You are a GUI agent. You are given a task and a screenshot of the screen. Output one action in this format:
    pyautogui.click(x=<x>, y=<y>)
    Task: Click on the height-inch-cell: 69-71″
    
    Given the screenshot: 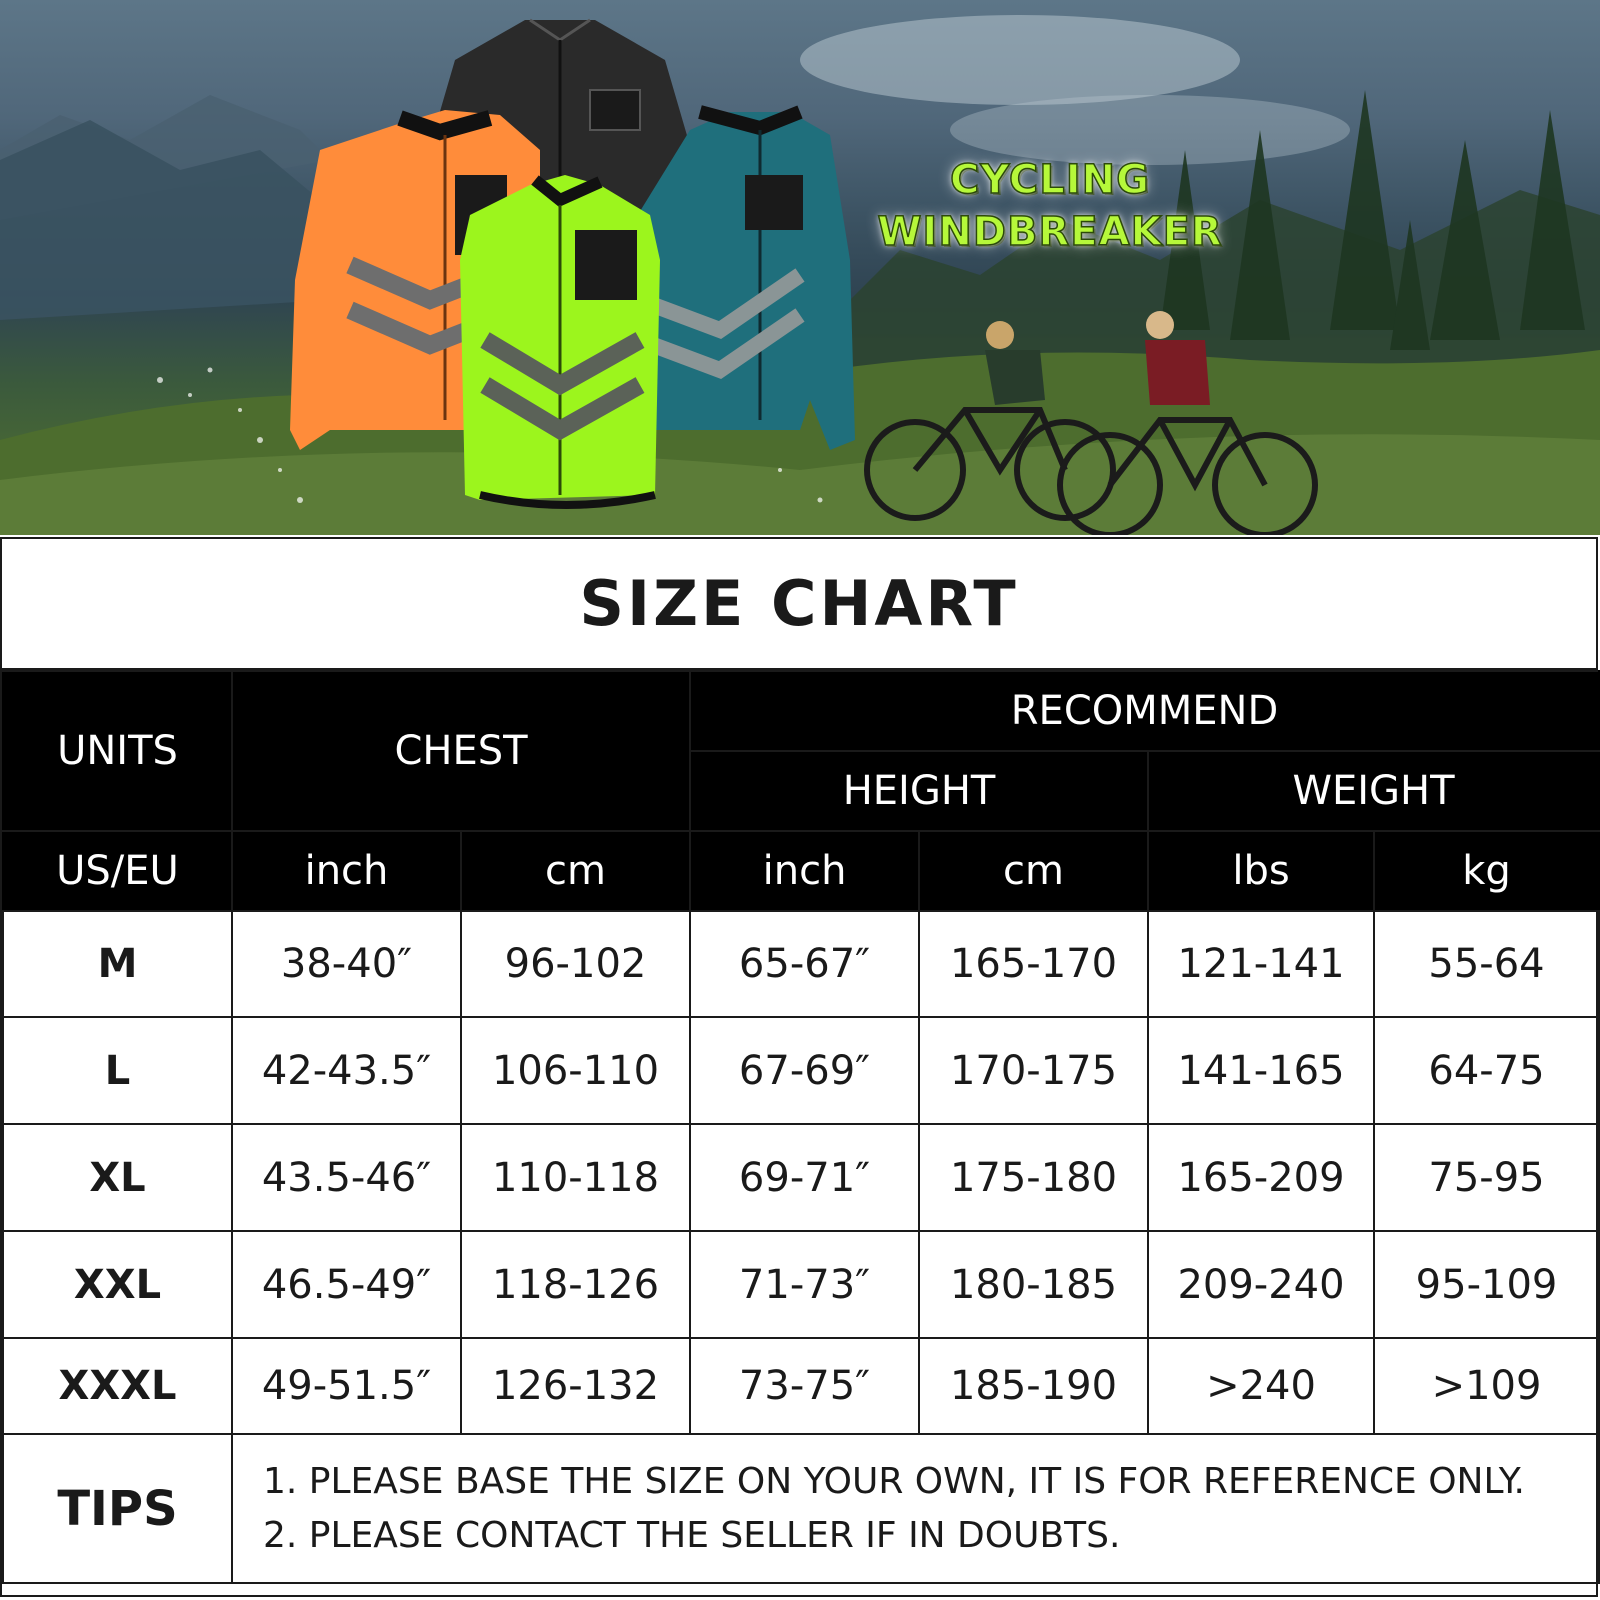 What is the action you would take?
    pyautogui.click(x=805, y=1177)
    